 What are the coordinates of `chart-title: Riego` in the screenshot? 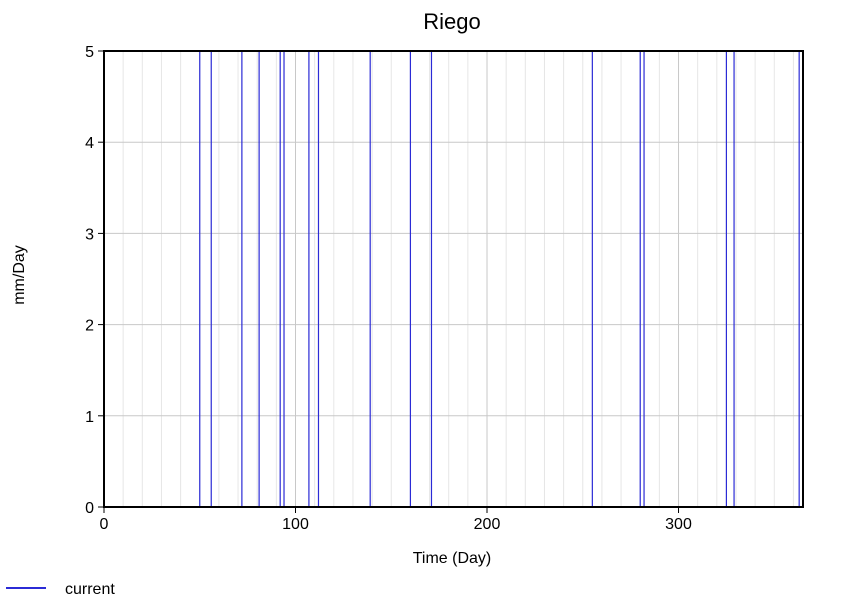 It's located at (451, 21).